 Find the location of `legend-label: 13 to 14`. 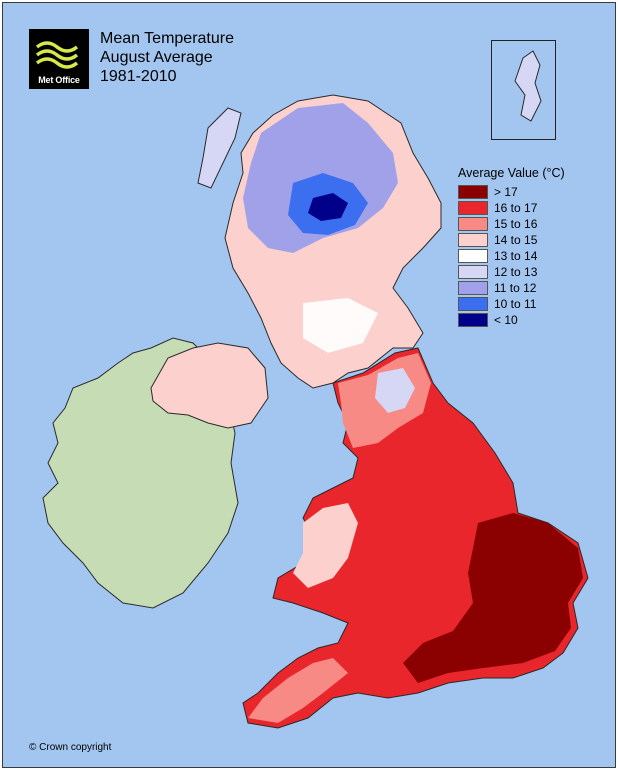

legend-label: 13 to 14 is located at coordinates (516, 256).